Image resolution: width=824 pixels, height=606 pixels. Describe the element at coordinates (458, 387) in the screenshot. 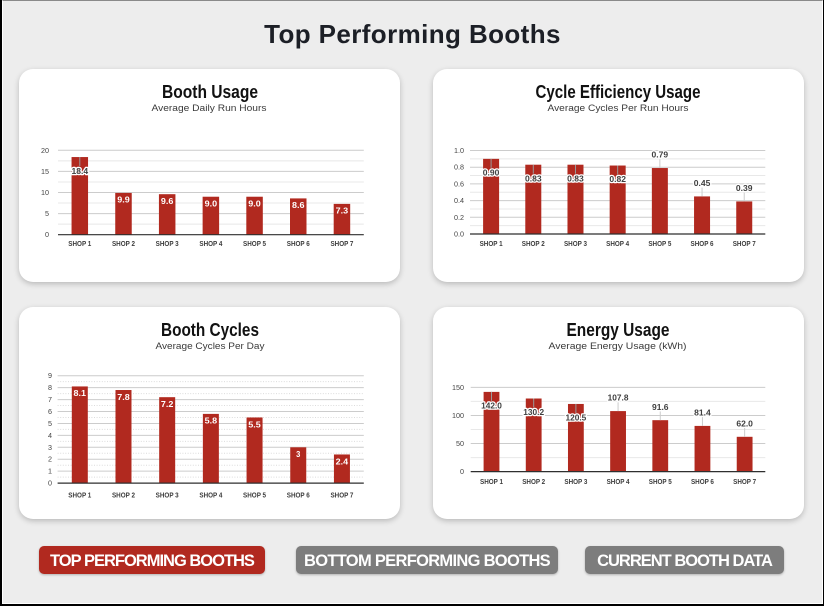

I see `svg-text: 150` at that location.